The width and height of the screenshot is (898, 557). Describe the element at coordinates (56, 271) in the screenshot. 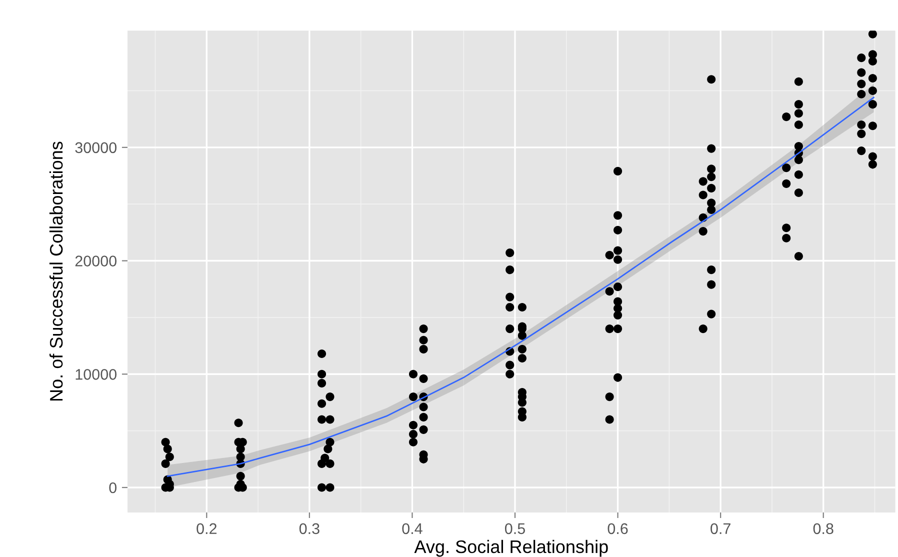

I see `y-axis-title: No. of Successful Collaborations` at that location.